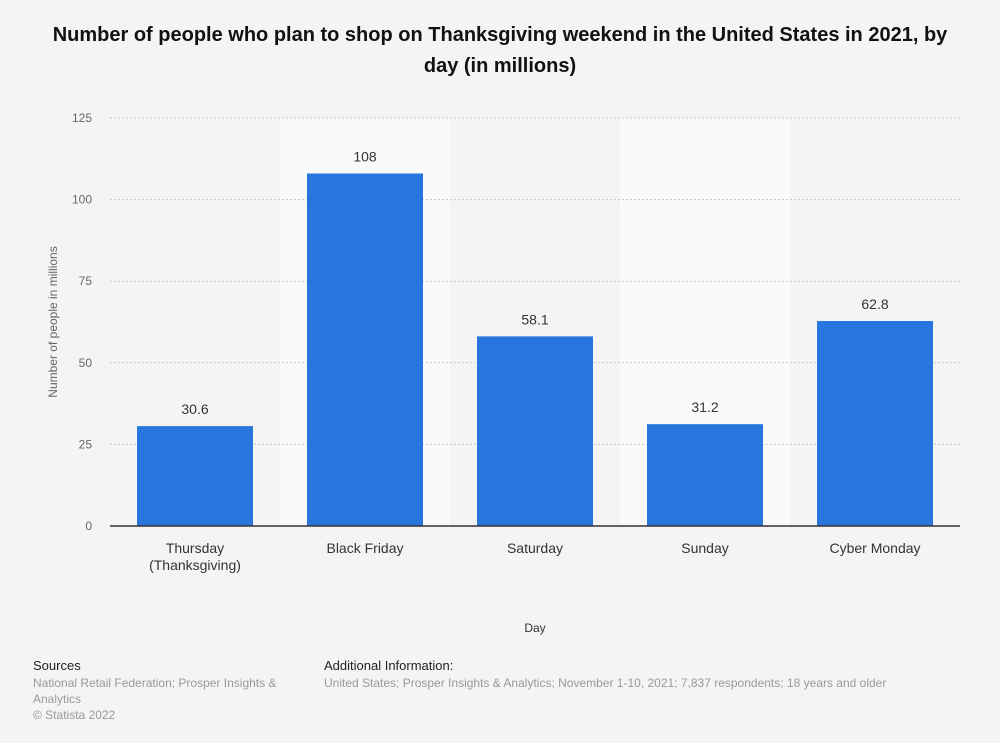  Describe the element at coordinates (86, 363) in the screenshot. I see `y-tick-label: 50` at that location.